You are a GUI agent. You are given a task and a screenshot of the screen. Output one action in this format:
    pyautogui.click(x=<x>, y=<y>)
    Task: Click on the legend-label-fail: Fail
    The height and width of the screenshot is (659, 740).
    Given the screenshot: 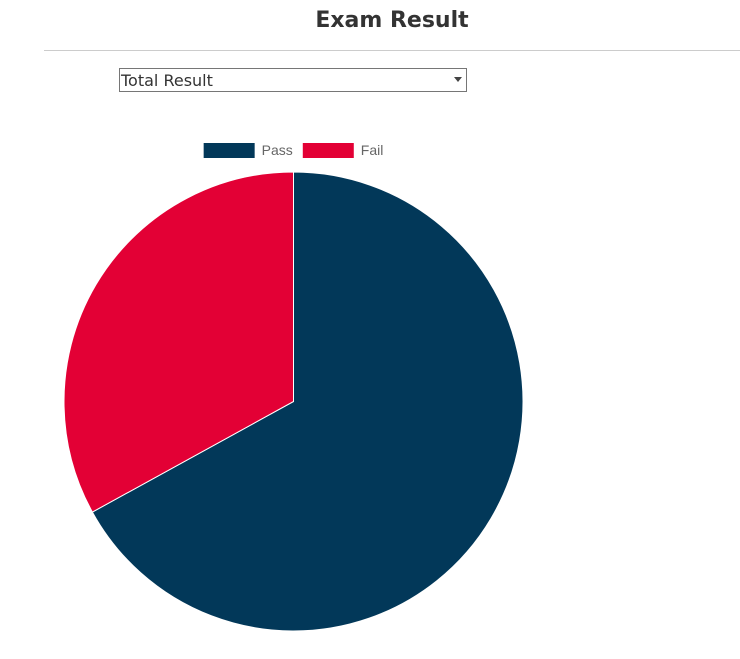 What is the action you would take?
    pyautogui.click(x=372, y=150)
    